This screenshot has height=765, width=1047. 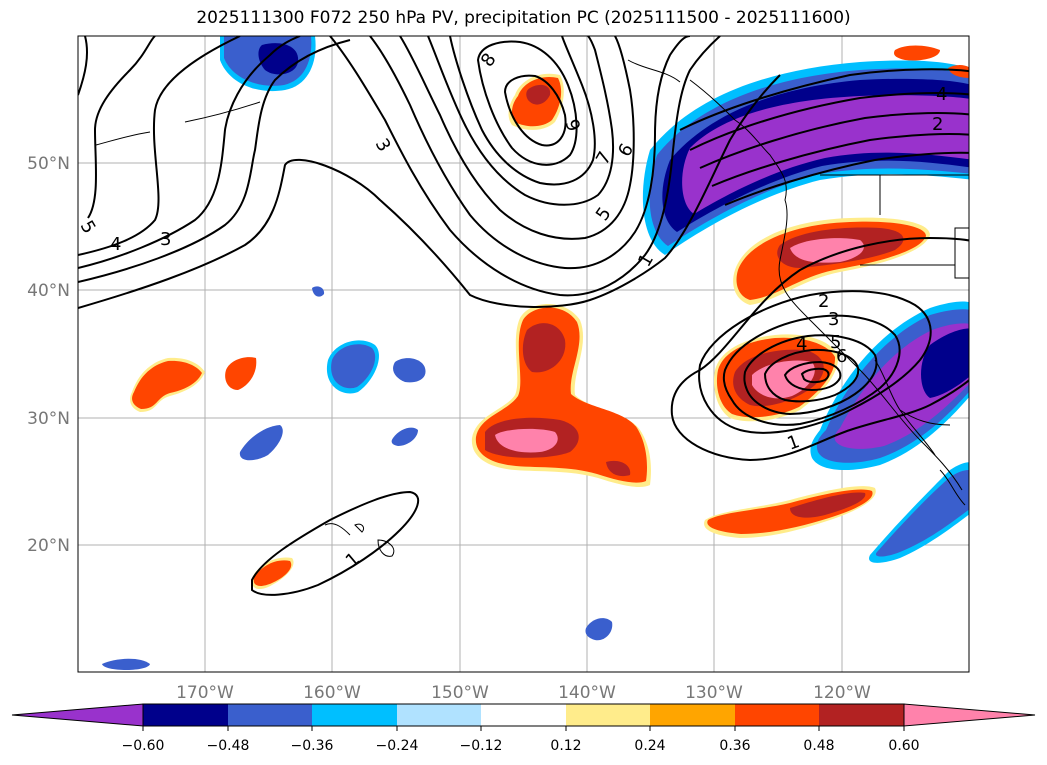 What do you see at coordinates (228, 746) in the screenshot?
I see `colorbar-tick-label: −0.48` at bounding box center [228, 746].